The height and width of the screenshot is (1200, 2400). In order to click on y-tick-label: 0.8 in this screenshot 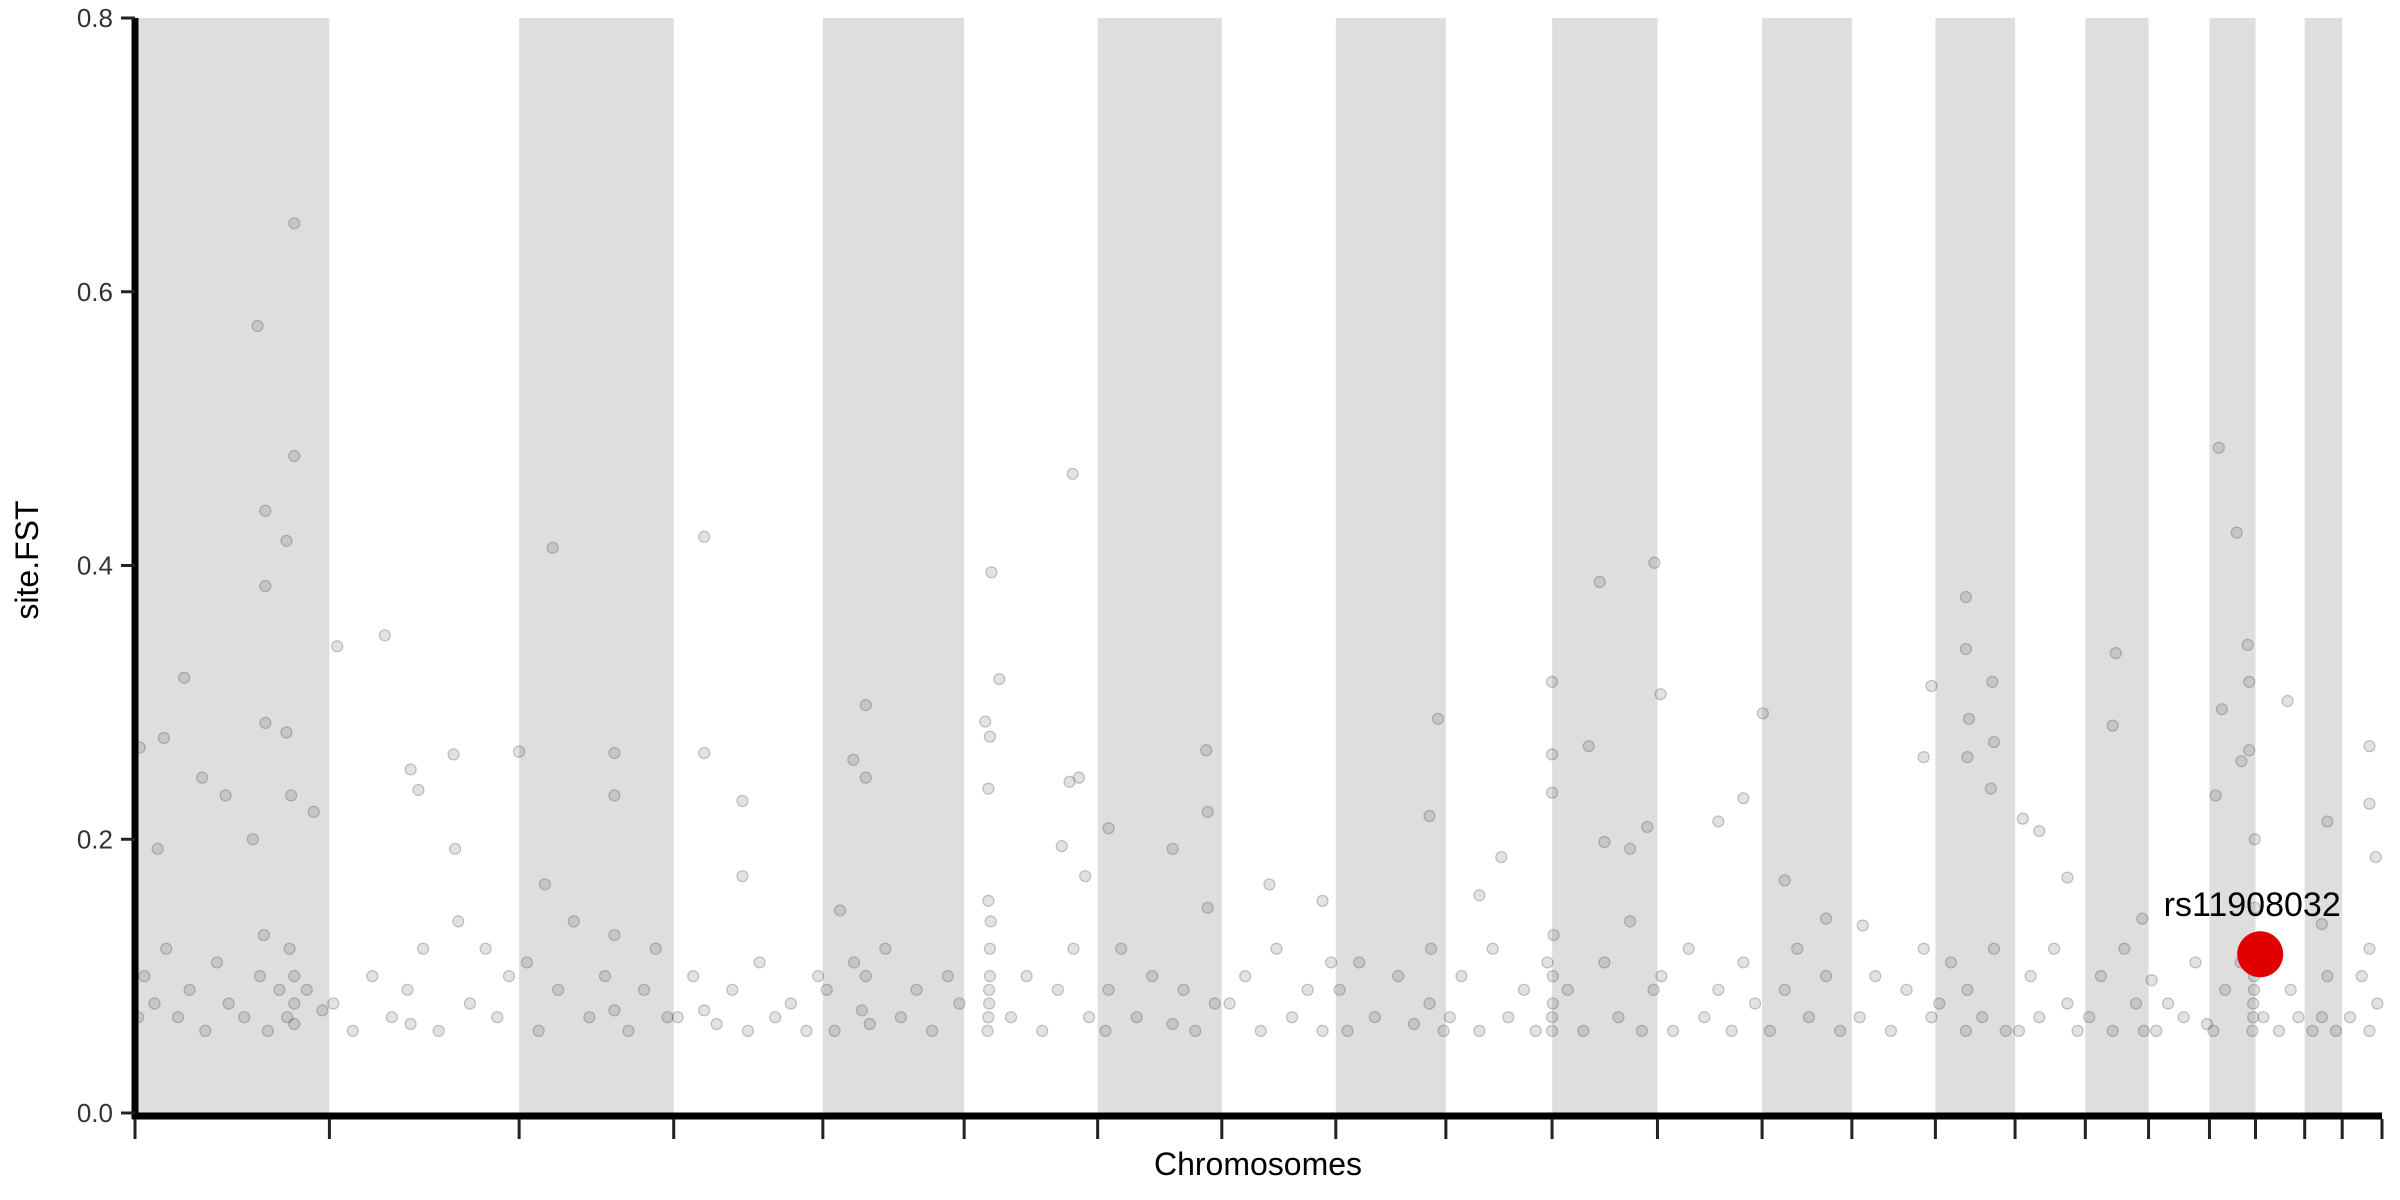, I will do `click(95, 18)`.